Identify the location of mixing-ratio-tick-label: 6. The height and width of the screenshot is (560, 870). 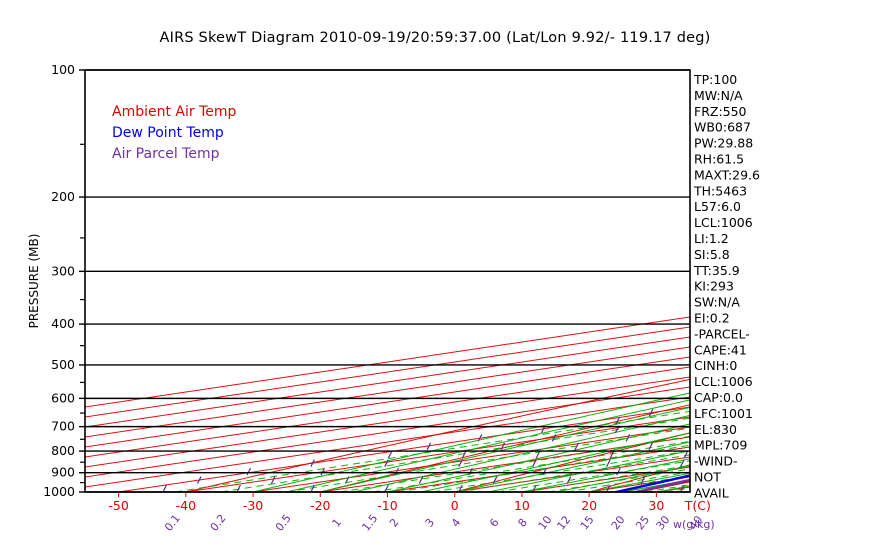
(494, 523).